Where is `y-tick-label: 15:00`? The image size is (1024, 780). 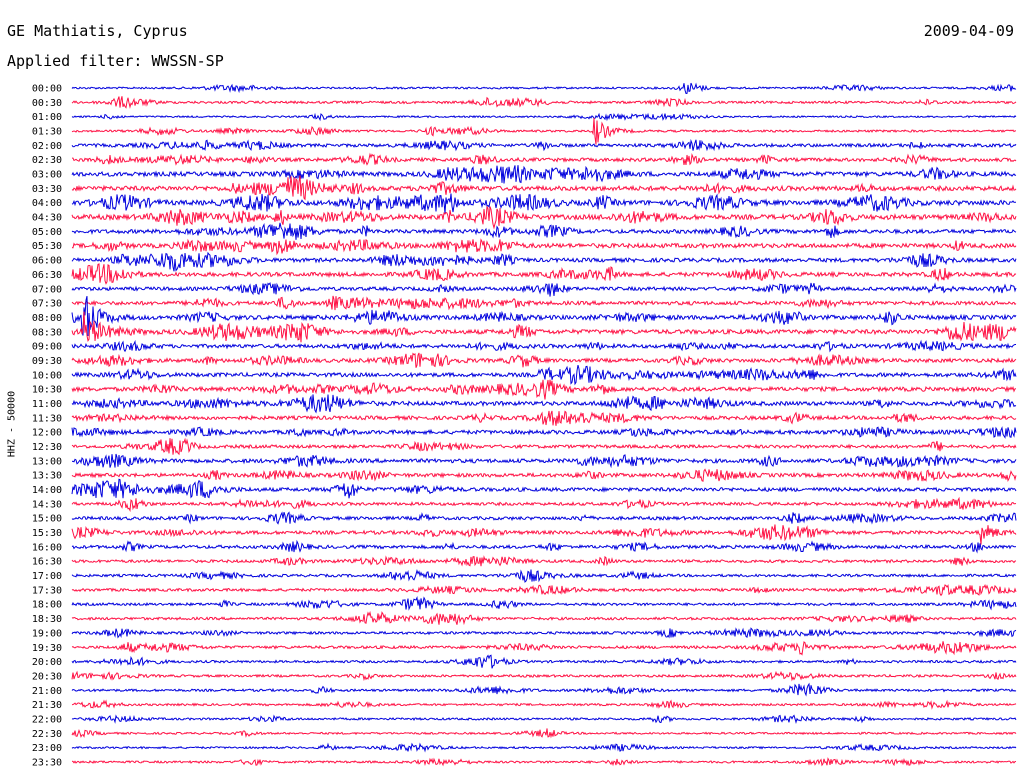
y-tick-label: 15:00 is located at coordinates (47, 519).